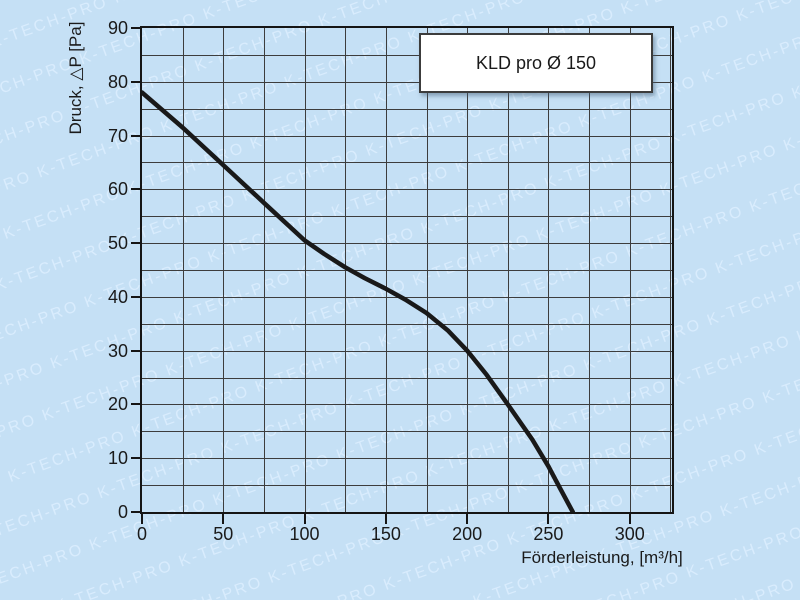 Image resolution: width=800 pixels, height=600 pixels. I want to click on y-tick-label: 90, so click(117, 28).